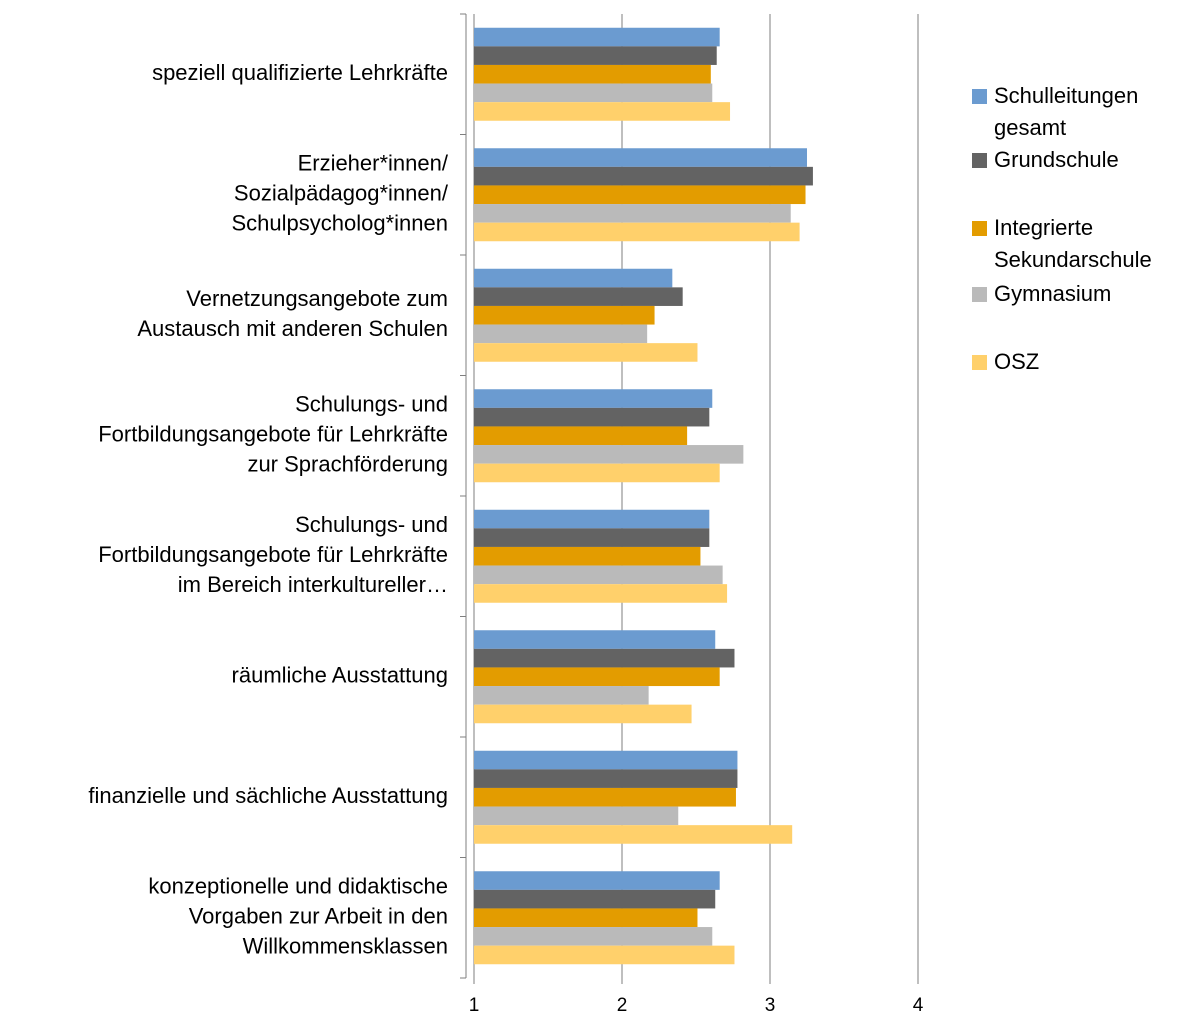 This screenshot has height=1020, width=1189. I want to click on category-label: Vorgaben zur Arbeit in den, so click(318, 916).